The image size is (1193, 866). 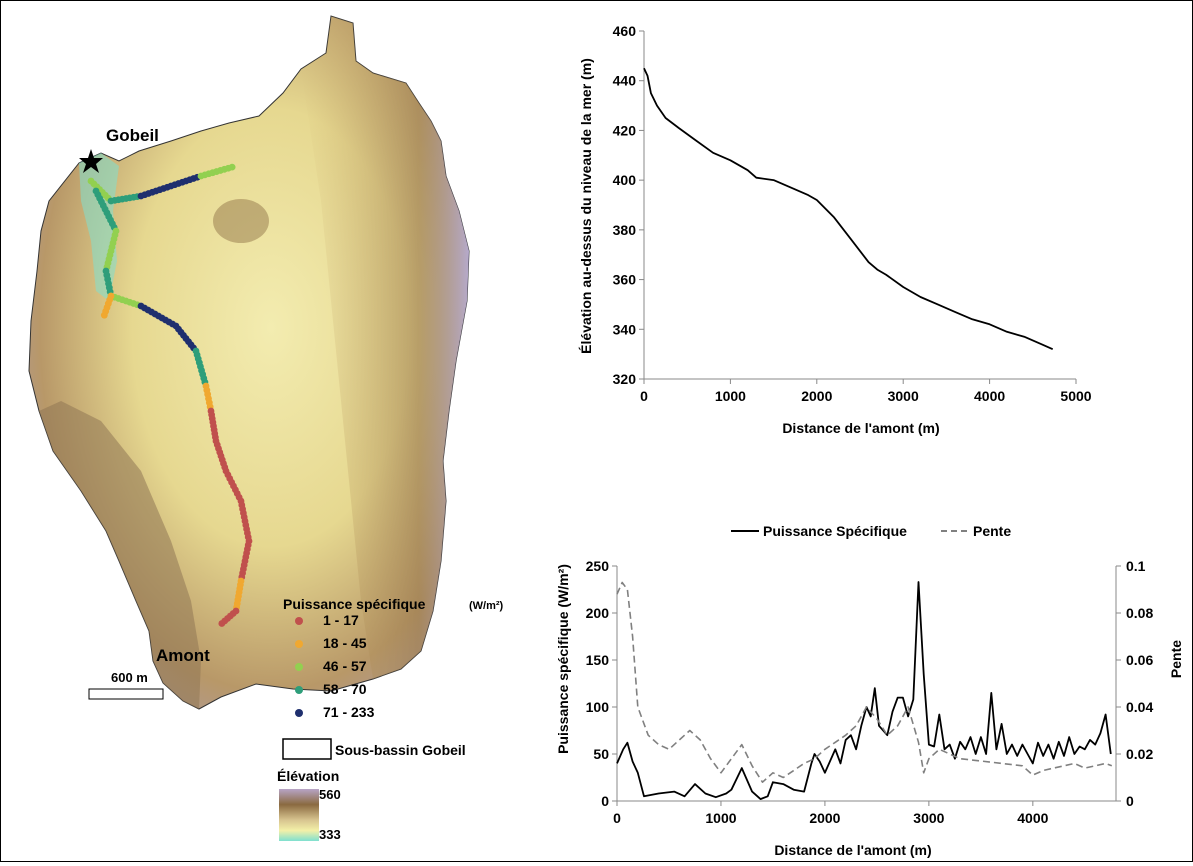 What do you see at coordinates (385, 347) in the screenshot?
I see `dem-east-ridge` at bounding box center [385, 347].